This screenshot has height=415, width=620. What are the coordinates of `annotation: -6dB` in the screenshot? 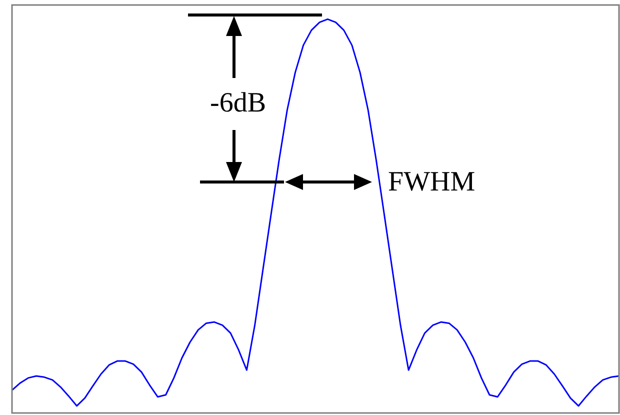 It's located at (238, 102).